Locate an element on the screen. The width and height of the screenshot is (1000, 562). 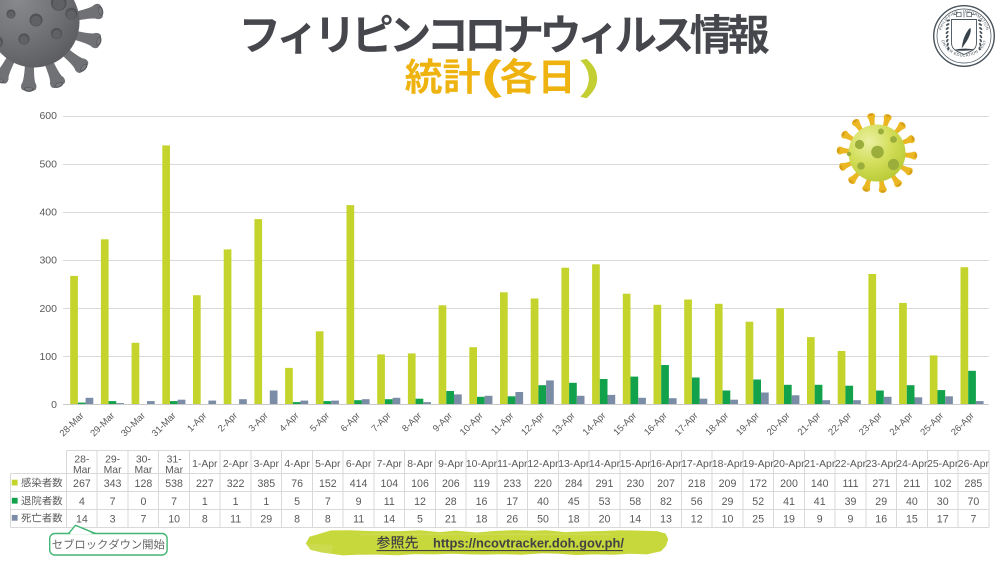
svg-text: 17-Apr is located at coordinates (686, 424).